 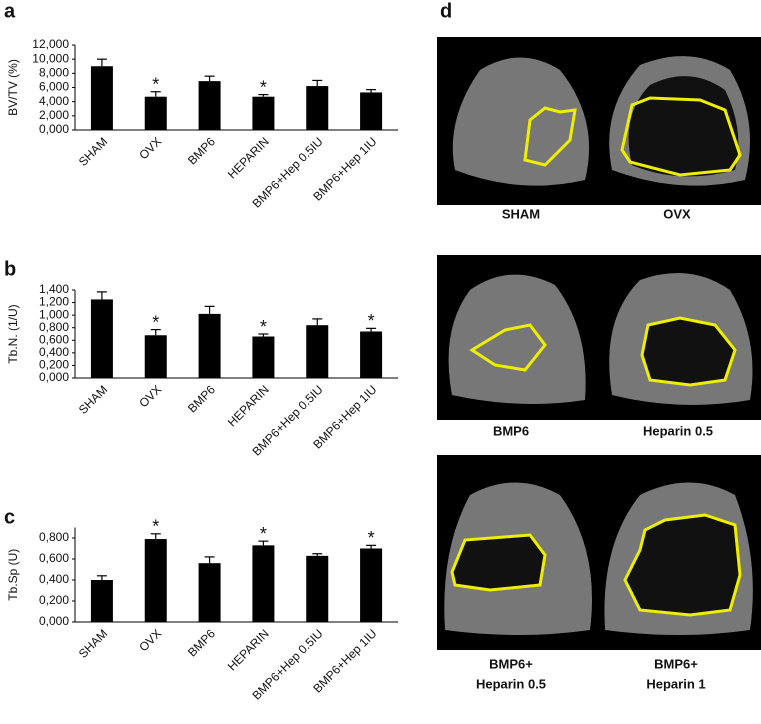 What do you see at coordinates (50, 58) in the screenshot?
I see `y-tick-label: 10,000` at bounding box center [50, 58].